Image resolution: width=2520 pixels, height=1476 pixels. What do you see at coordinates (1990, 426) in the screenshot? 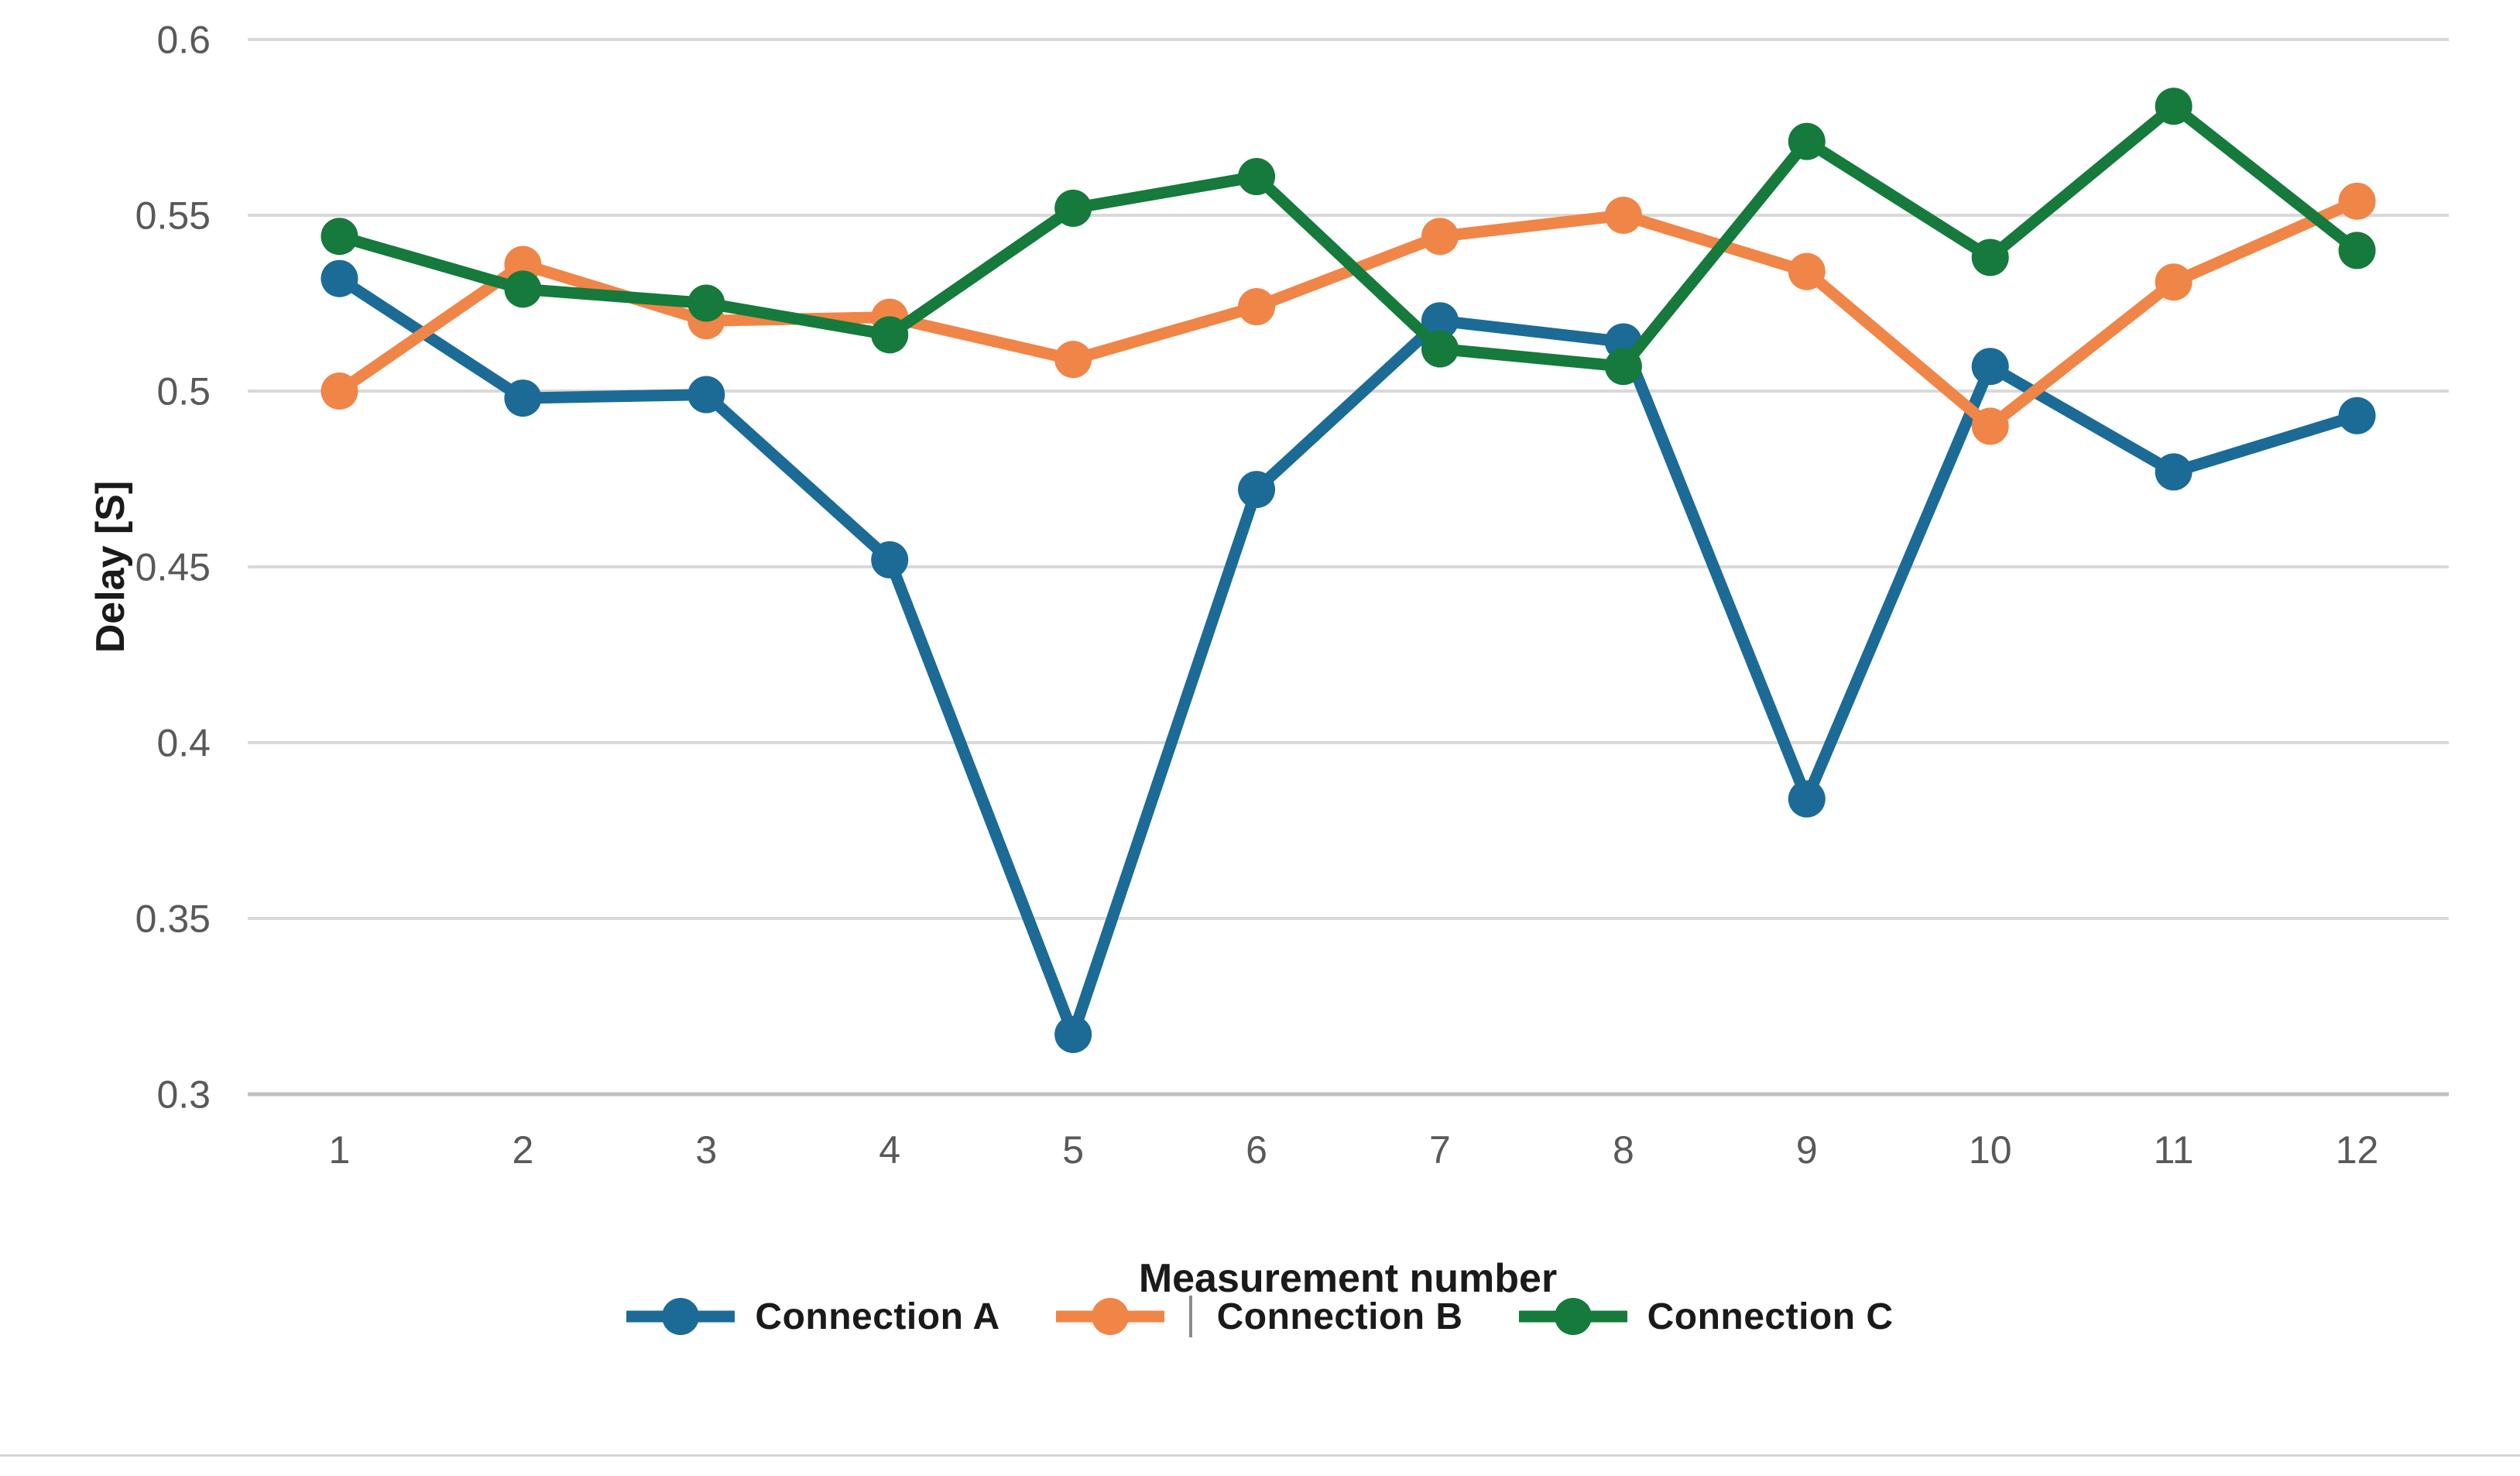
I see `data-point-connection-b-x10` at bounding box center [1990, 426].